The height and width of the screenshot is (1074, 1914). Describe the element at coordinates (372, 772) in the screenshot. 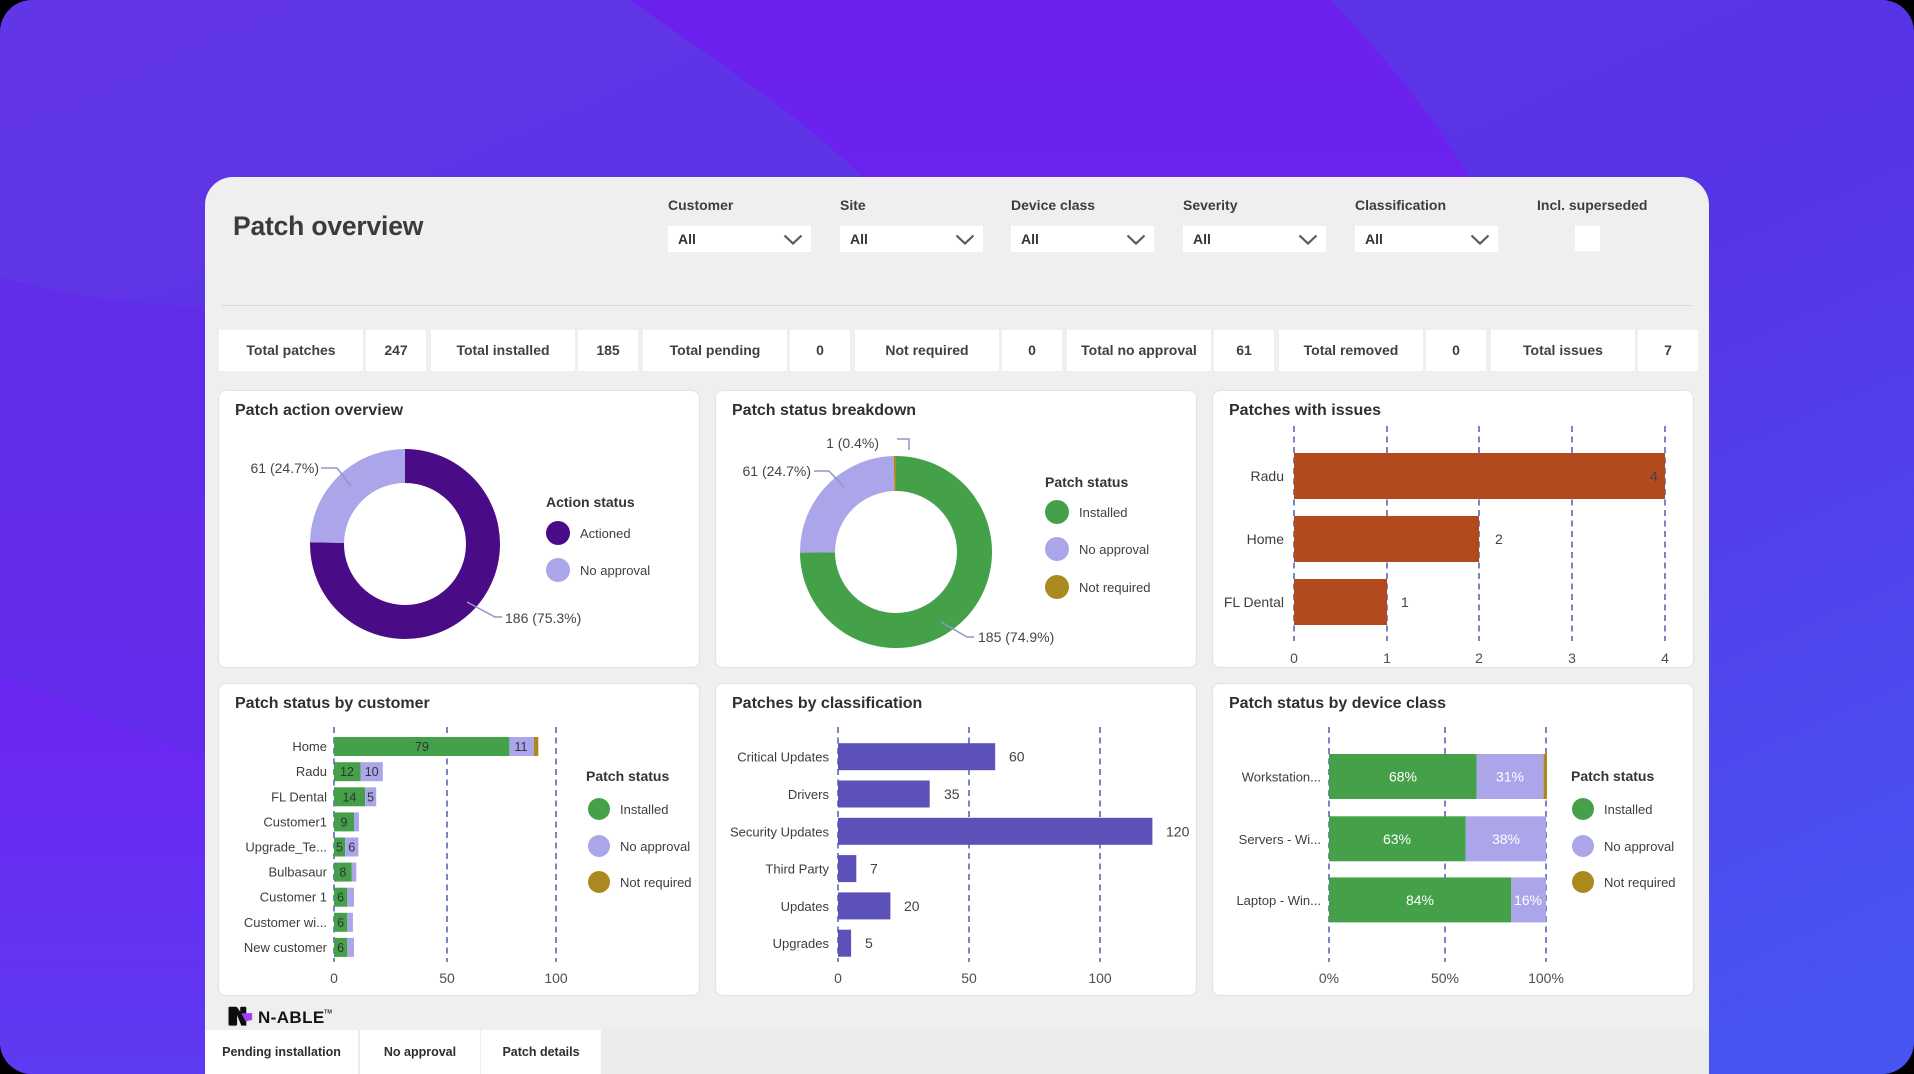

I see `svg-text: 10` at that location.